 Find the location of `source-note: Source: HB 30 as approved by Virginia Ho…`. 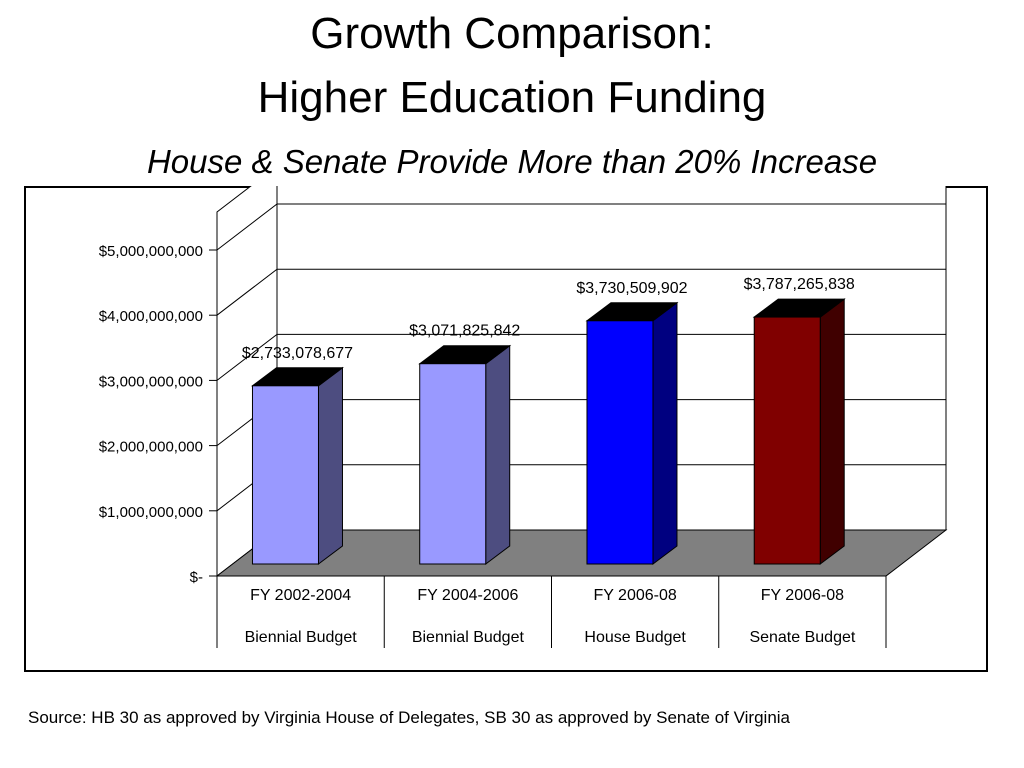

source-note: Source: HB 30 as approved by Virginia Ho… is located at coordinates (409, 717).